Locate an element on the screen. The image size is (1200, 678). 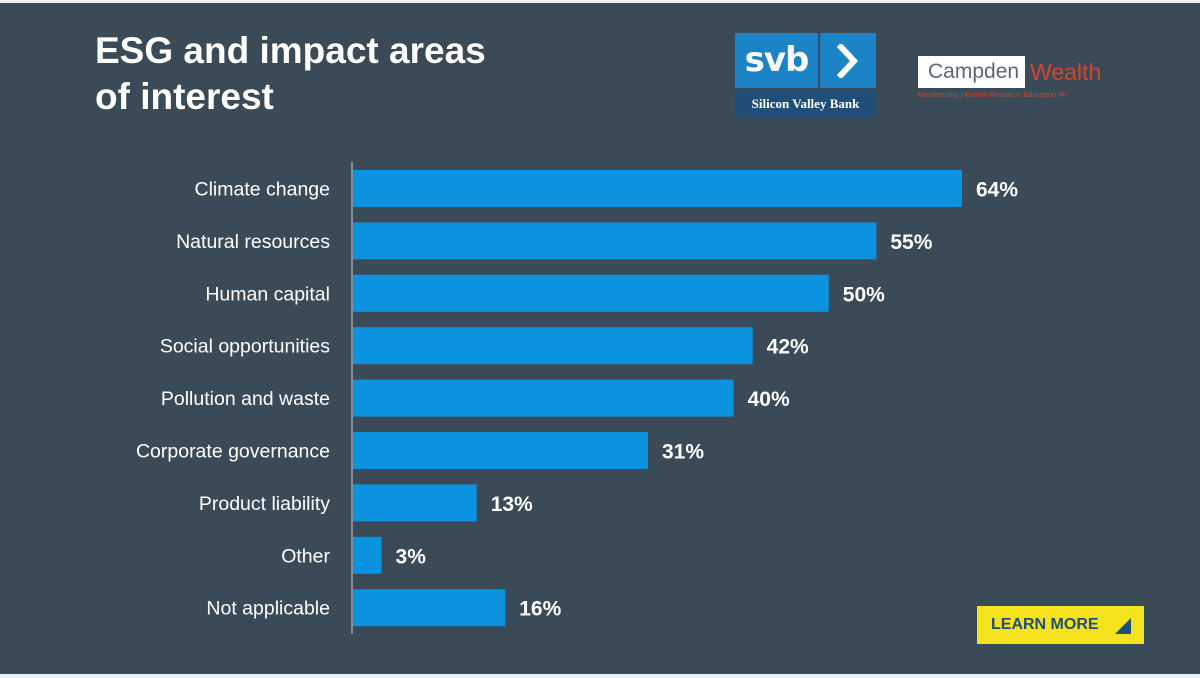
triangle-arrow-icon is located at coordinates (1123, 626).